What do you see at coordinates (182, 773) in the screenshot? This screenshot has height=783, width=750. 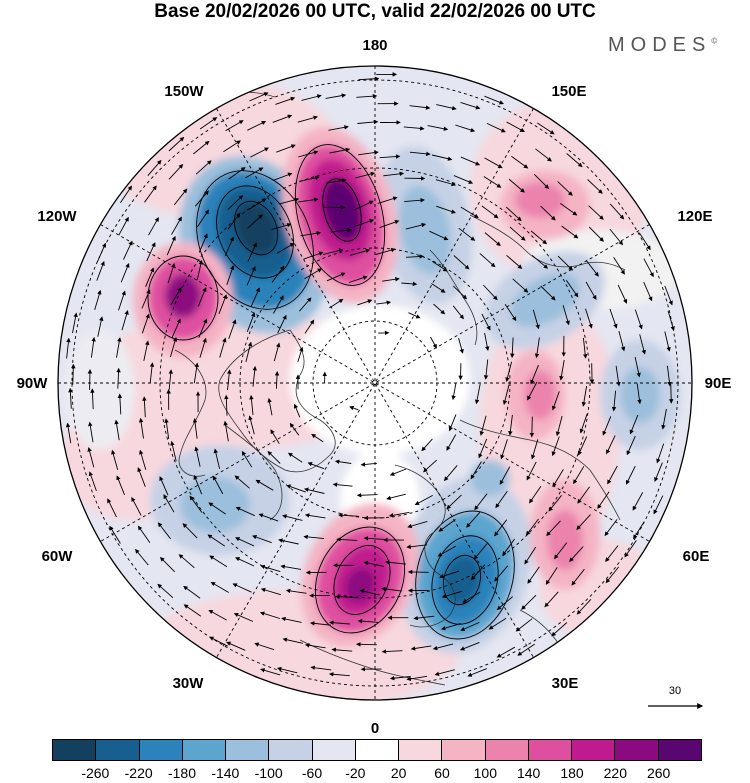 I see `colorbar-tick-label: -180` at bounding box center [182, 773].